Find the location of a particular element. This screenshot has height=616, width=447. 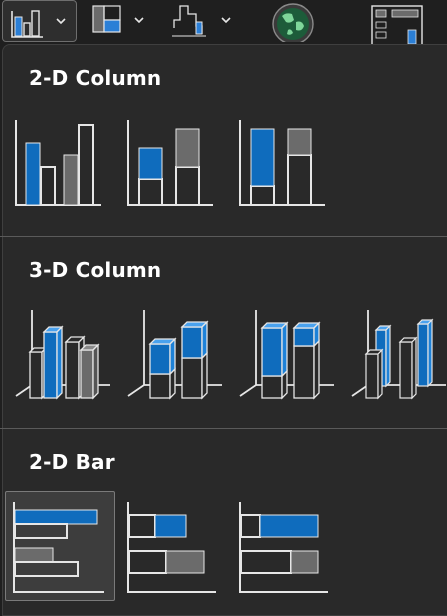

100-percent-stacked-column-option is located at coordinates (284, 160).